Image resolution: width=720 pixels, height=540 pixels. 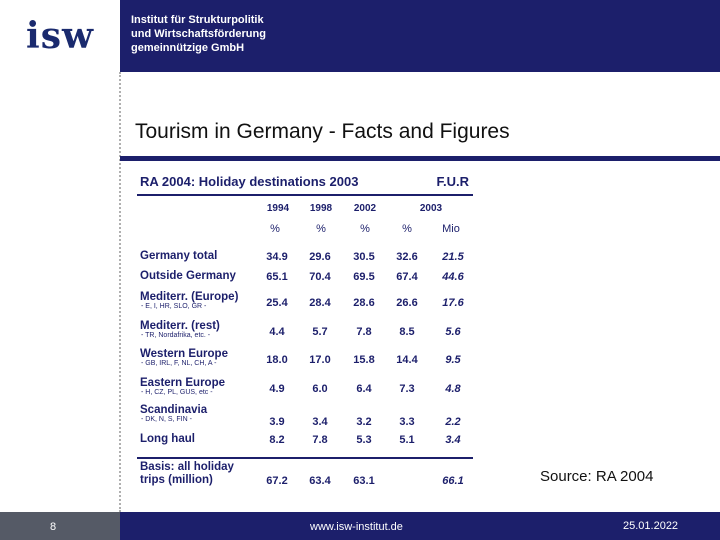 I want to click on table-cell: 6.4, so click(x=364, y=389).